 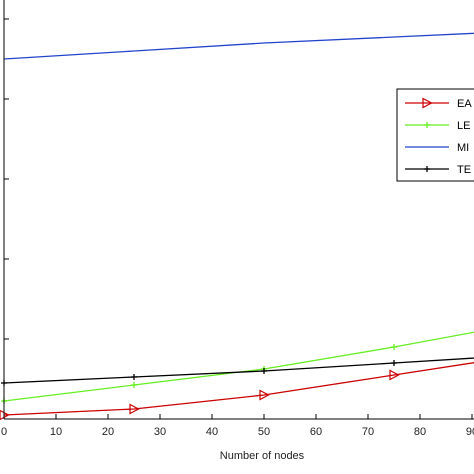 What do you see at coordinates (464, 104) in the screenshot?
I see `legend-label-ea: EA` at bounding box center [464, 104].